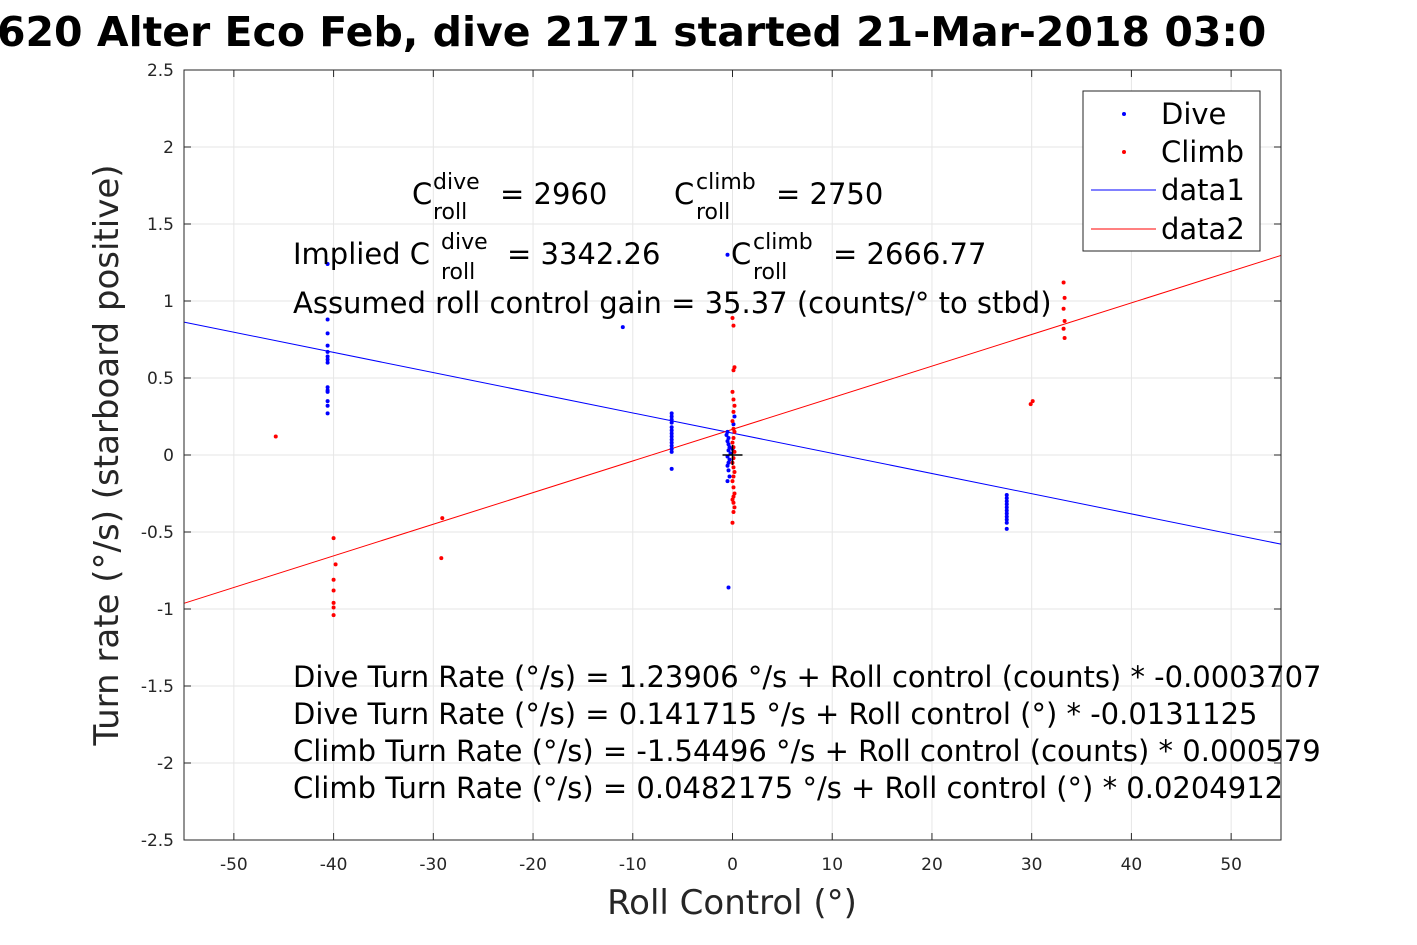 The width and height of the screenshot is (1417, 945). Describe the element at coordinates (458, 272) in the screenshot. I see `implied-sub-roll-dive: roll` at that location.